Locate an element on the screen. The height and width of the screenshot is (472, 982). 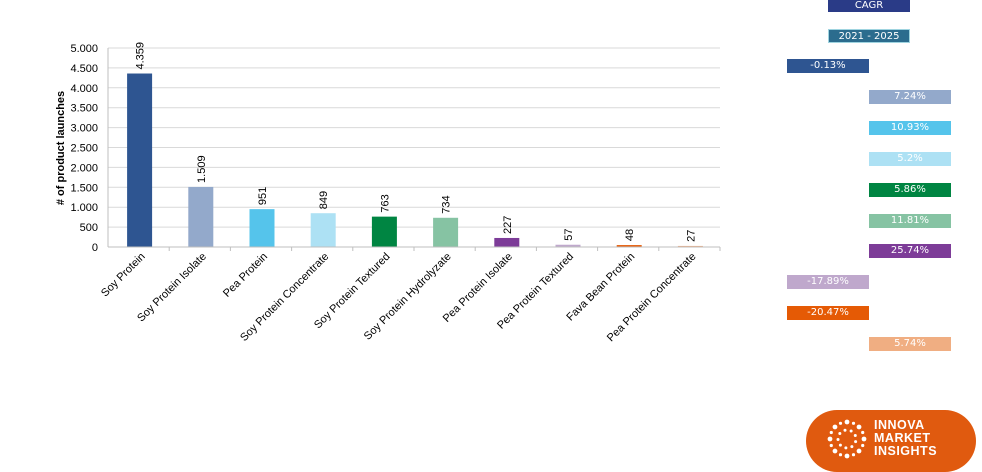
cagr-value: 5.86% is located at coordinates (910, 190).